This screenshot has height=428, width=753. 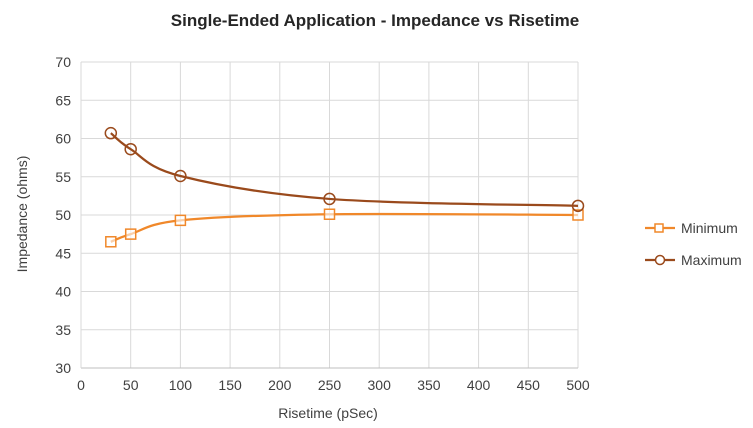 I want to click on x-tick-label: 350, so click(x=429, y=385).